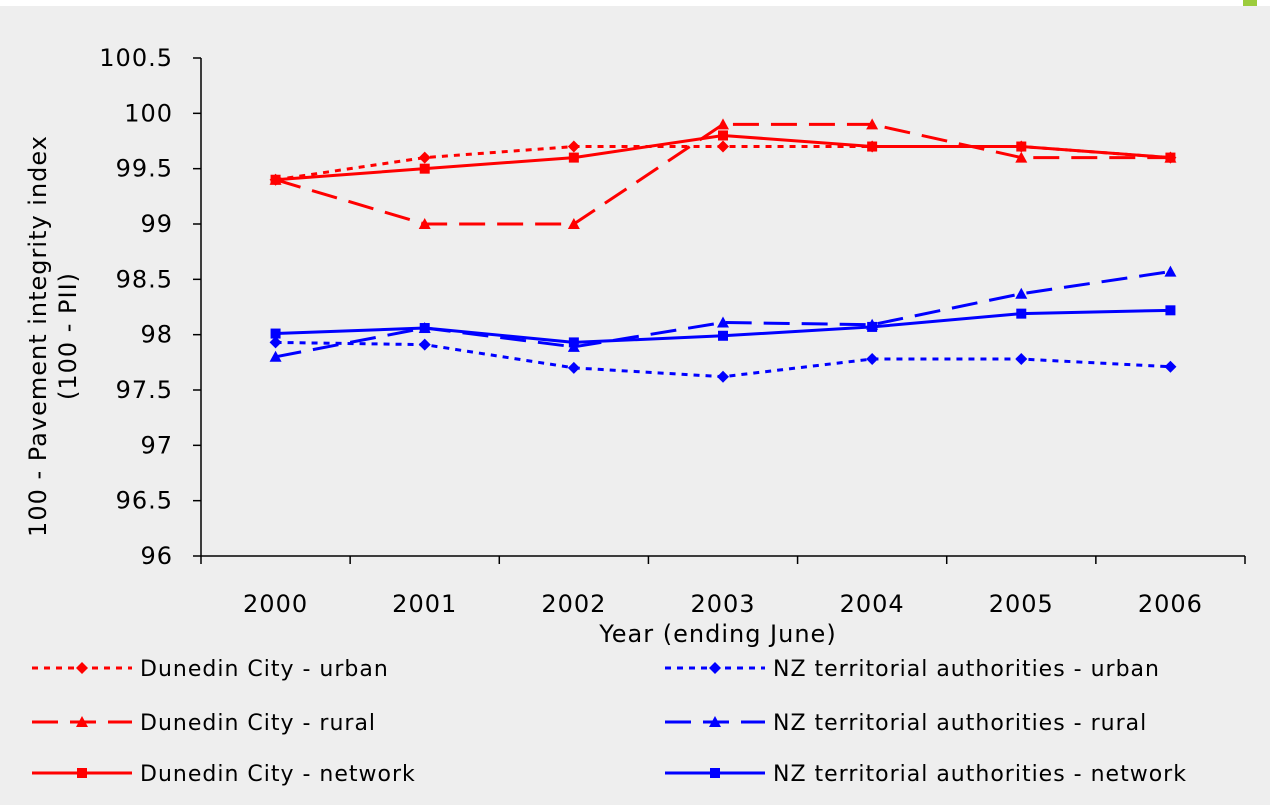 This screenshot has width=1270, height=805. What do you see at coordinates (144, 390) in the screenshot?
I see `y-tick-label: 97.5` at bounding box center [144, 390].